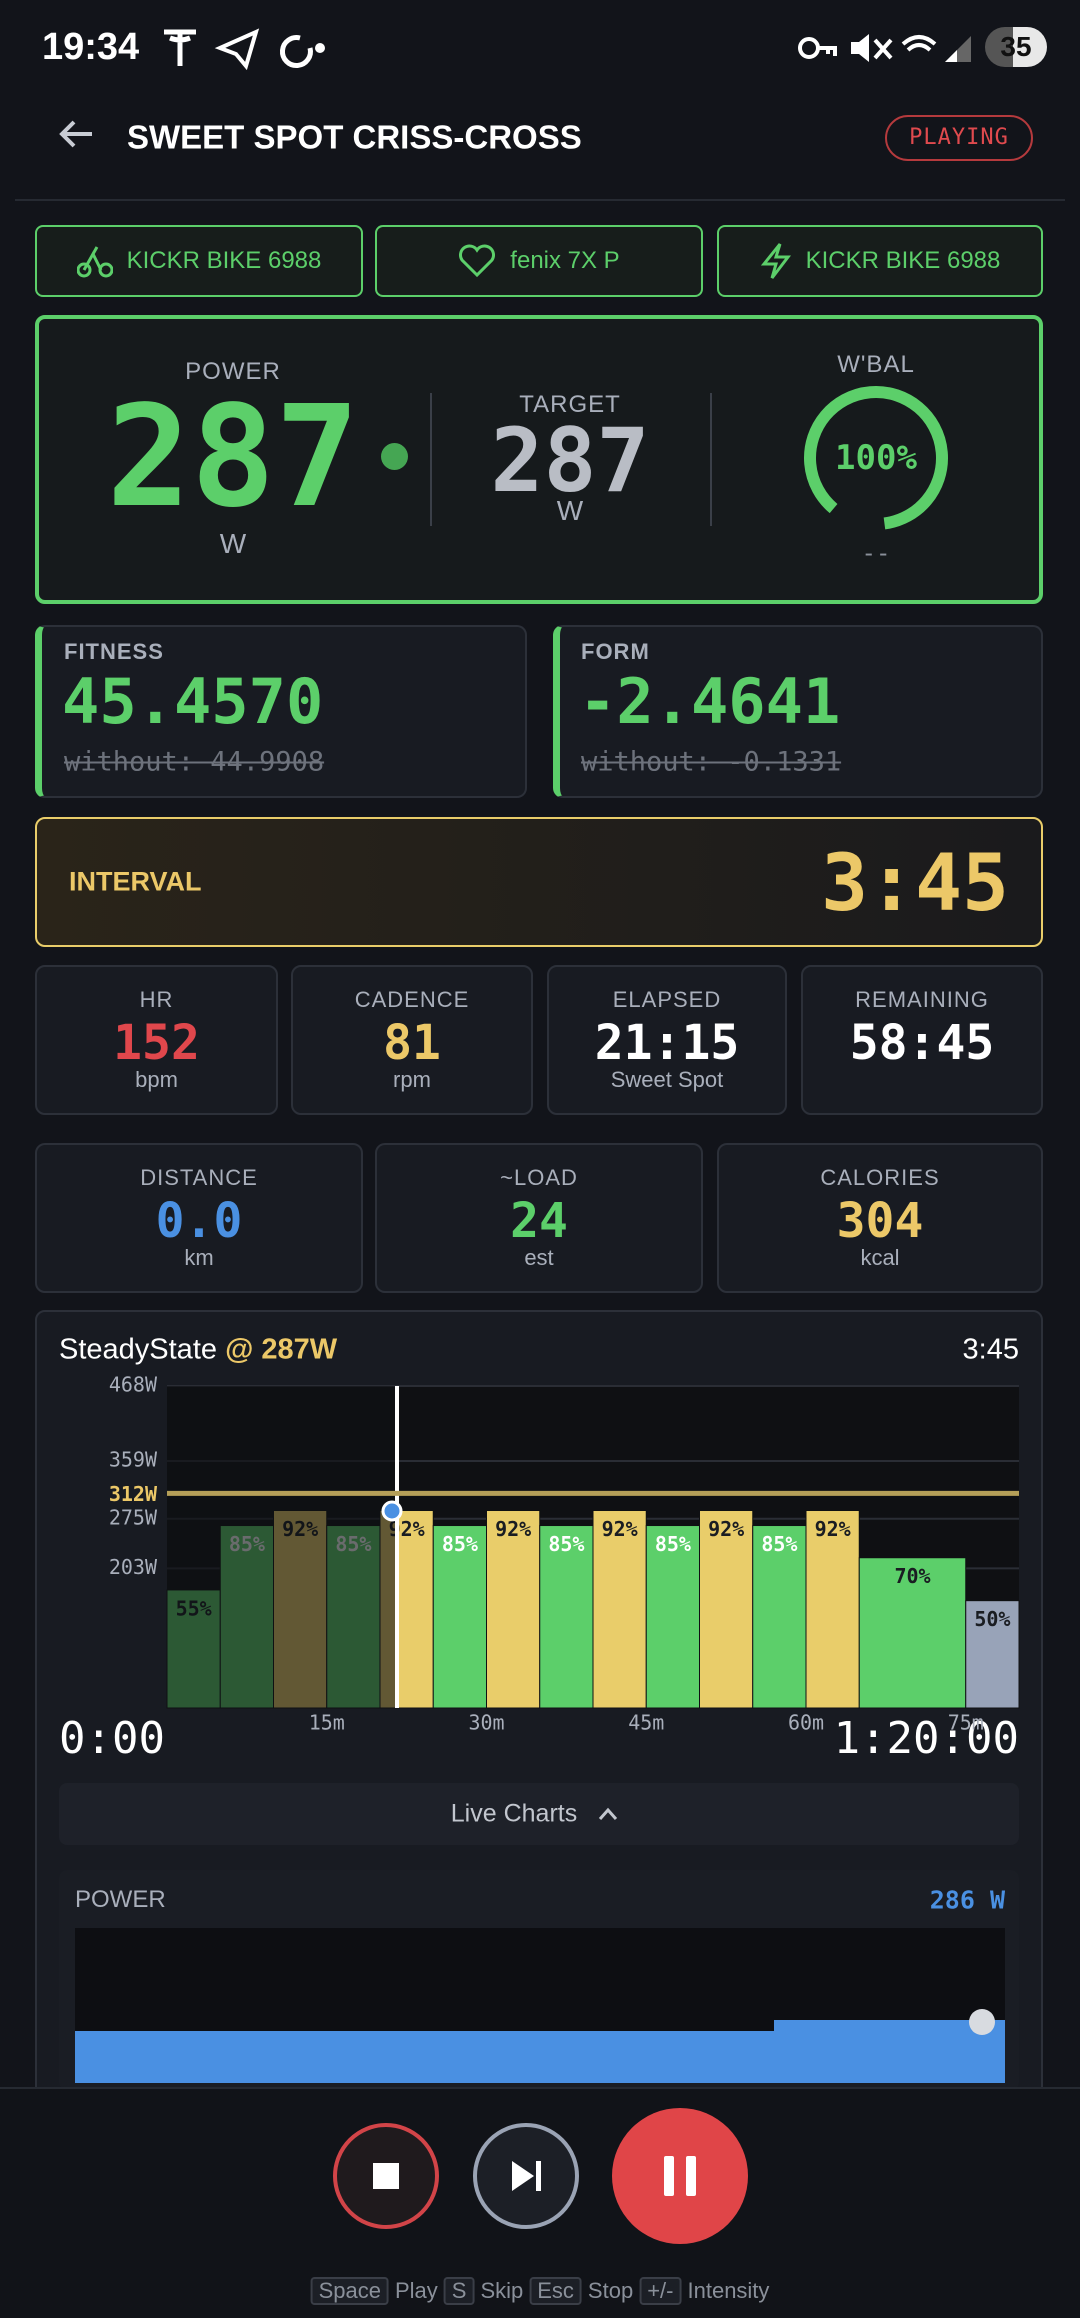 This screenshot has height=2318, width=1080. I want to click on stat-unit: bpm, so click(156, 1079).